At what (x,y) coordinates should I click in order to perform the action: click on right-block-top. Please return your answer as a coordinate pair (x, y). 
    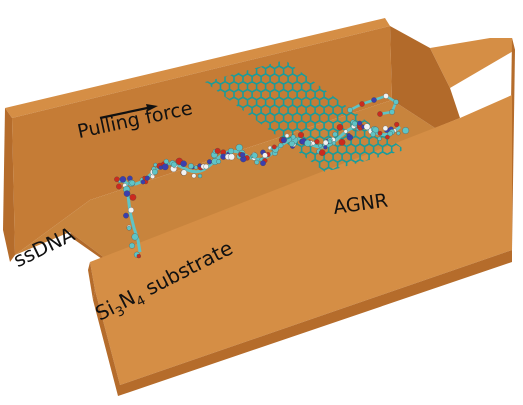
    Looking at the image, I should click on (472, 63).